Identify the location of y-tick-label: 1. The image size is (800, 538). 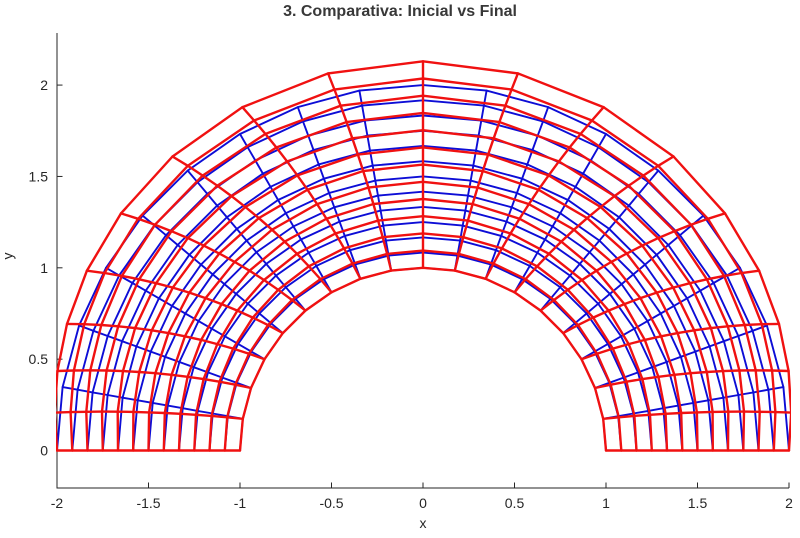
(44, 268).